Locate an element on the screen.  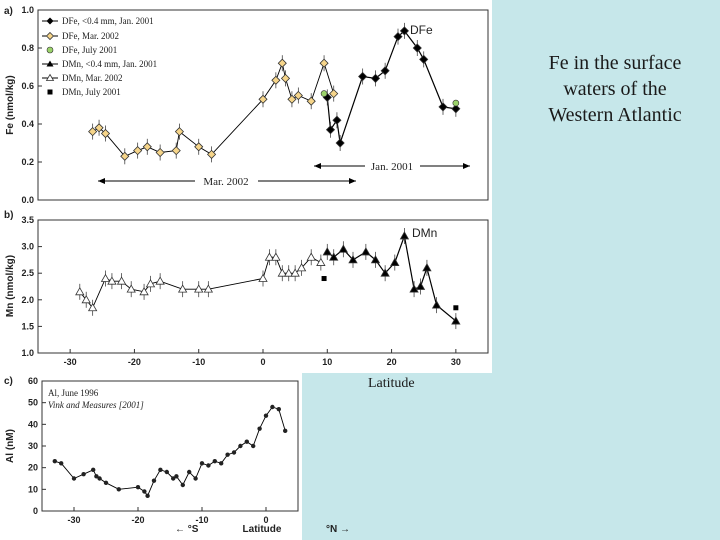
panel-a-ytick-label: 1.0 is located at coordinates (27, 10).